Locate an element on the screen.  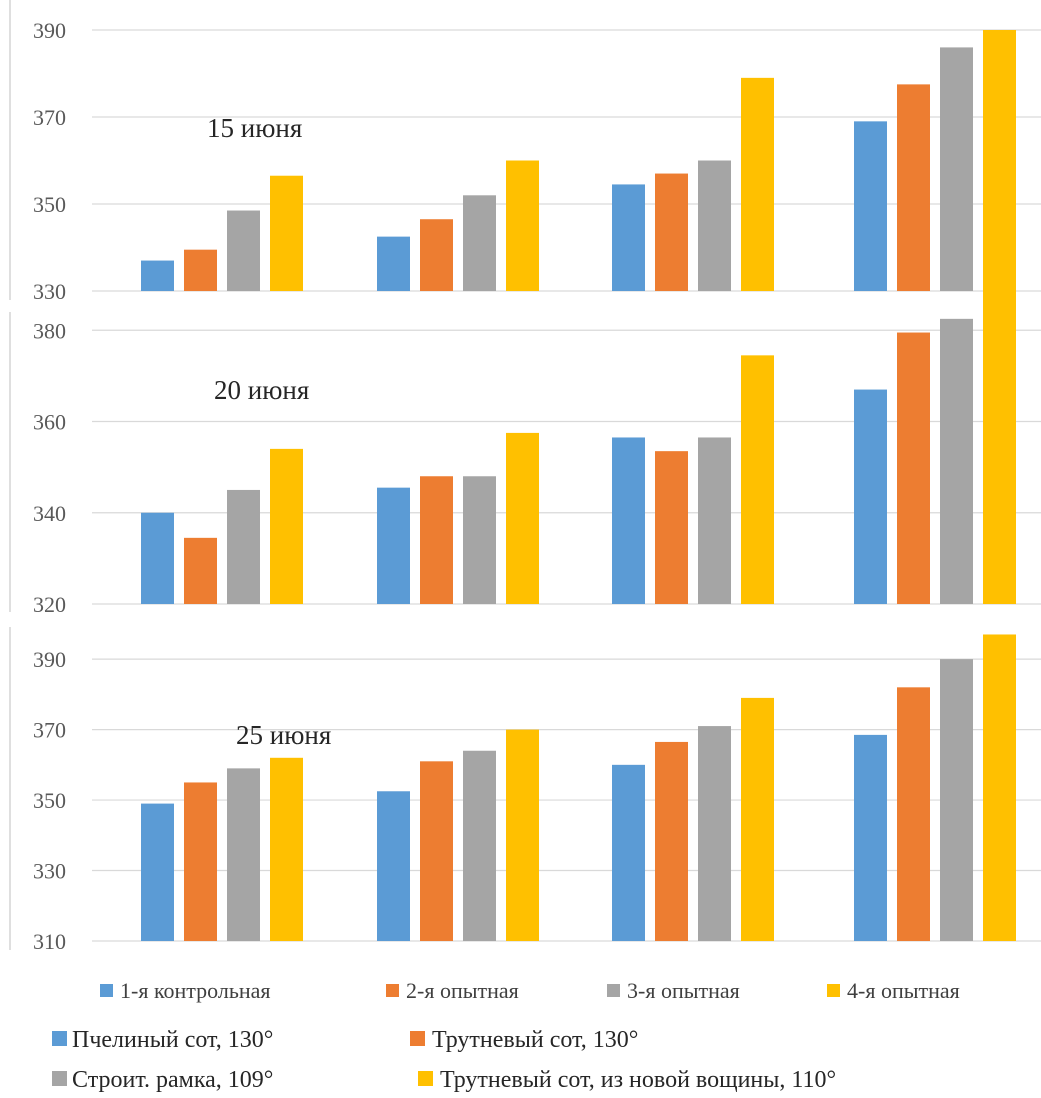
y-tick-label: 340 is located at coordinates (49, 513).